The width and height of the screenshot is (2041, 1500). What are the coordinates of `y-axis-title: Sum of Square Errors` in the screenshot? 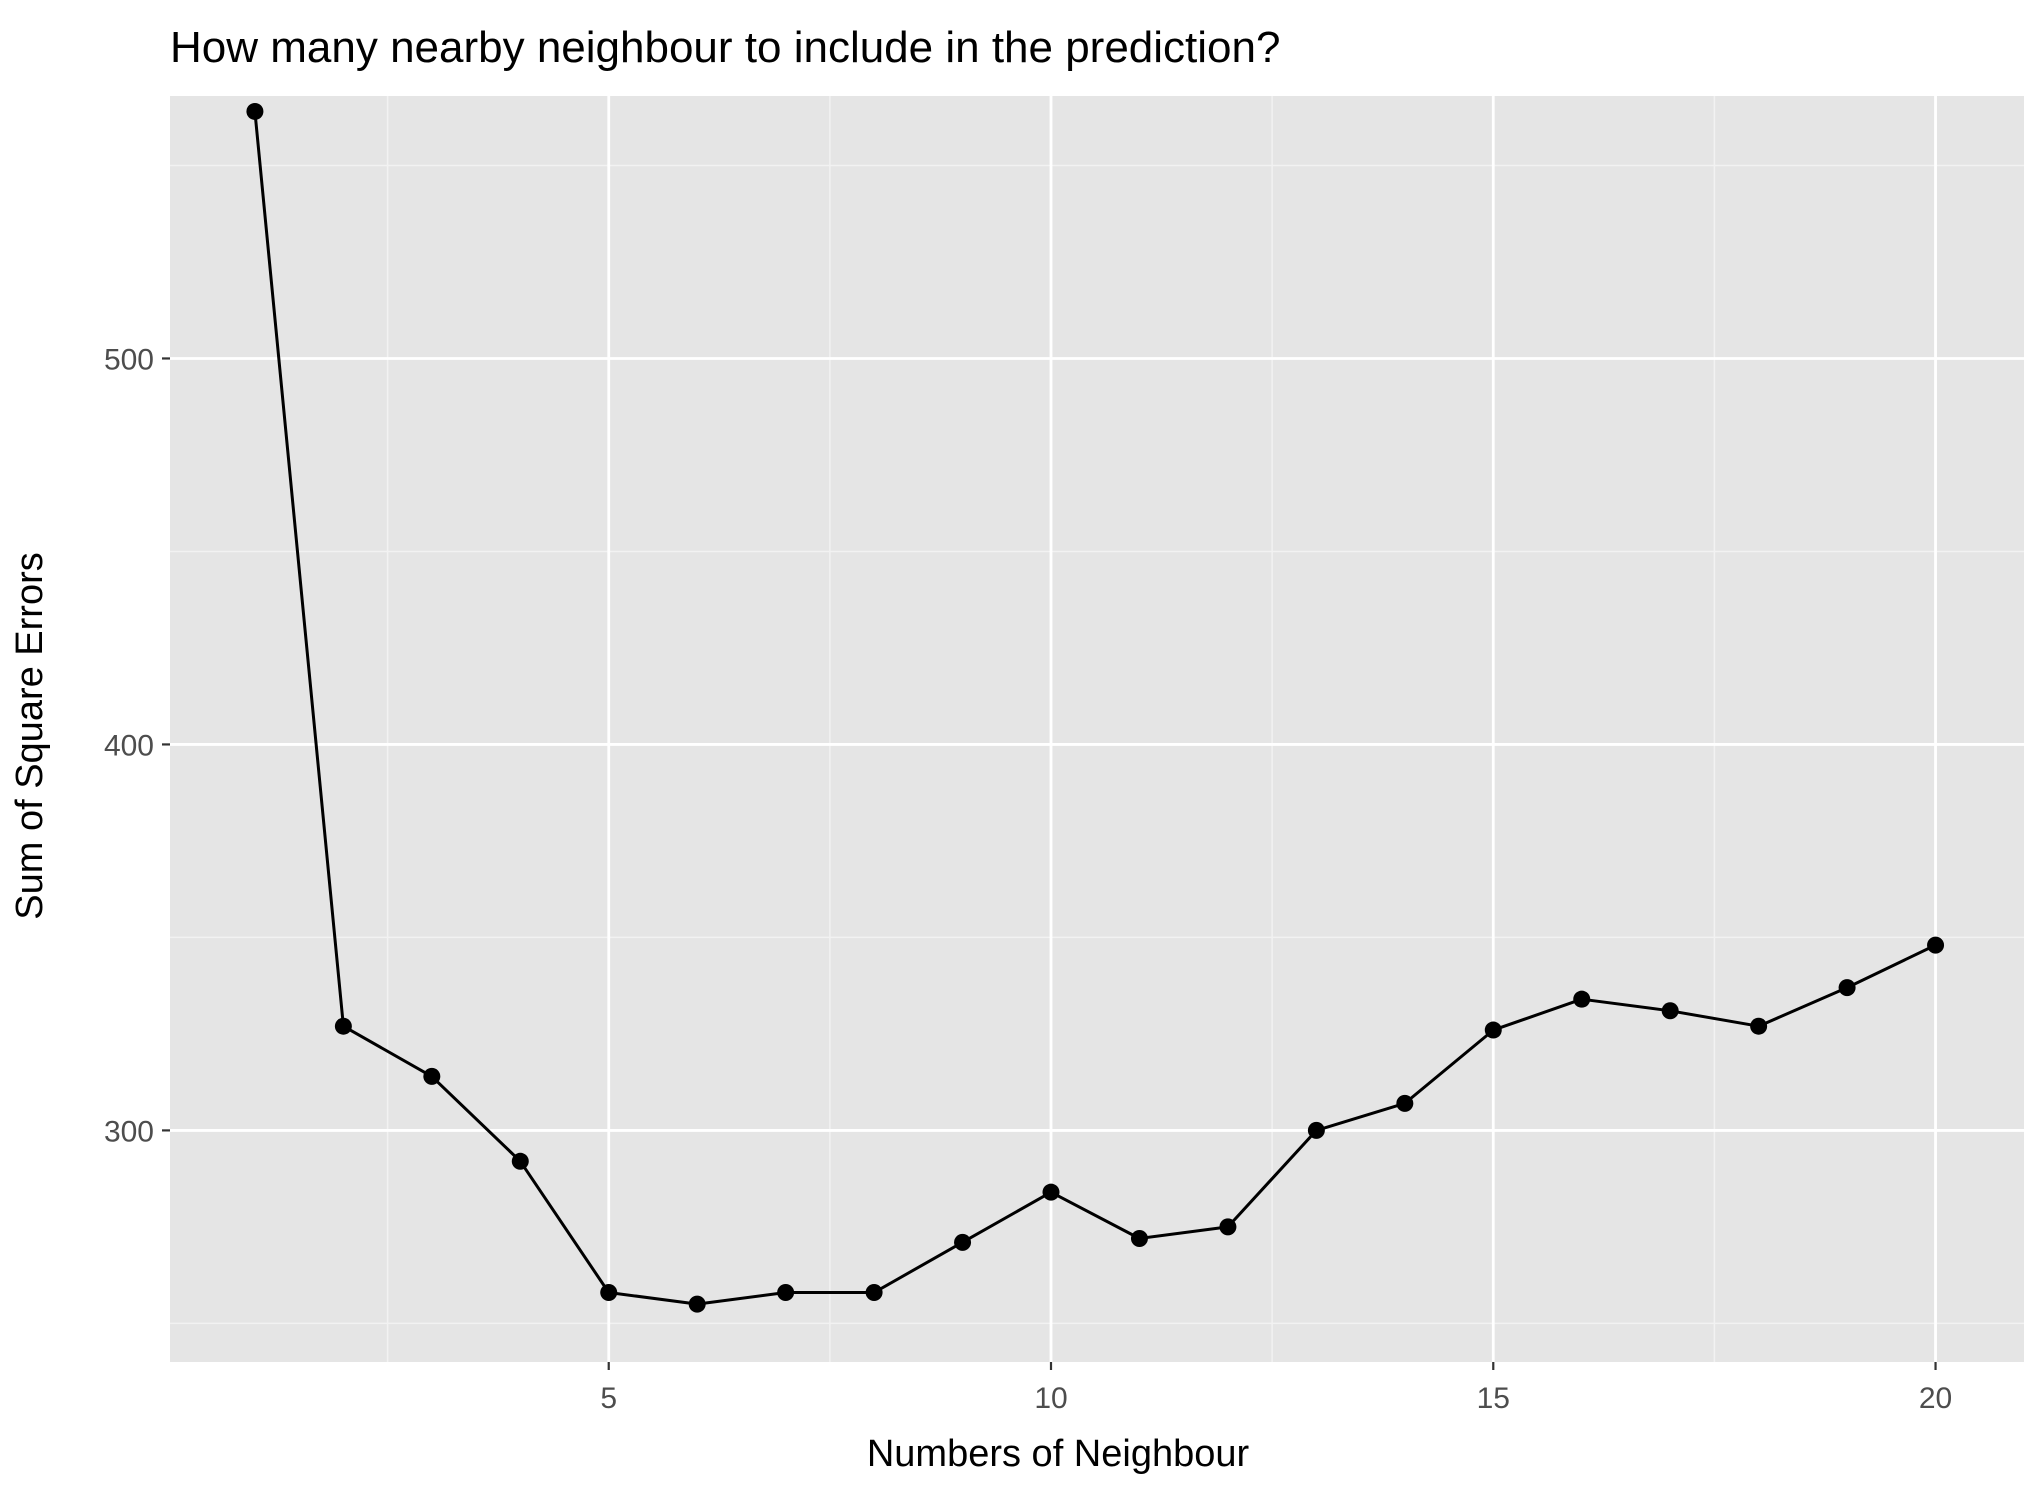 It's located at (30, 735).